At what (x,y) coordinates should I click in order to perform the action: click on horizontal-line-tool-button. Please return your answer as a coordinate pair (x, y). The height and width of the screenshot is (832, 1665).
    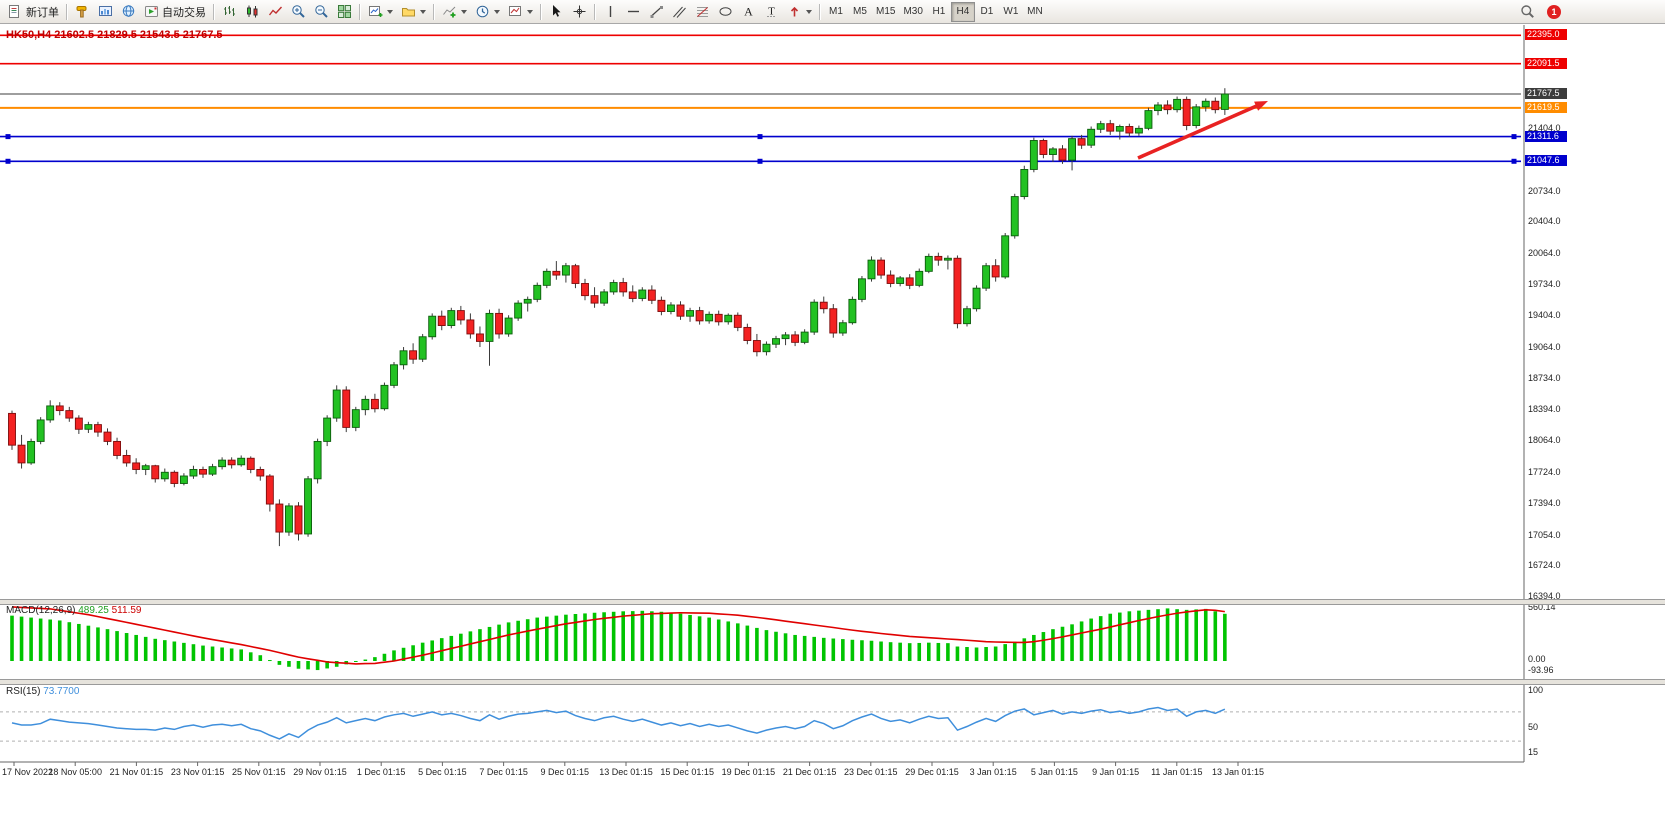
    Looking at the image, I should click on (633, 12).